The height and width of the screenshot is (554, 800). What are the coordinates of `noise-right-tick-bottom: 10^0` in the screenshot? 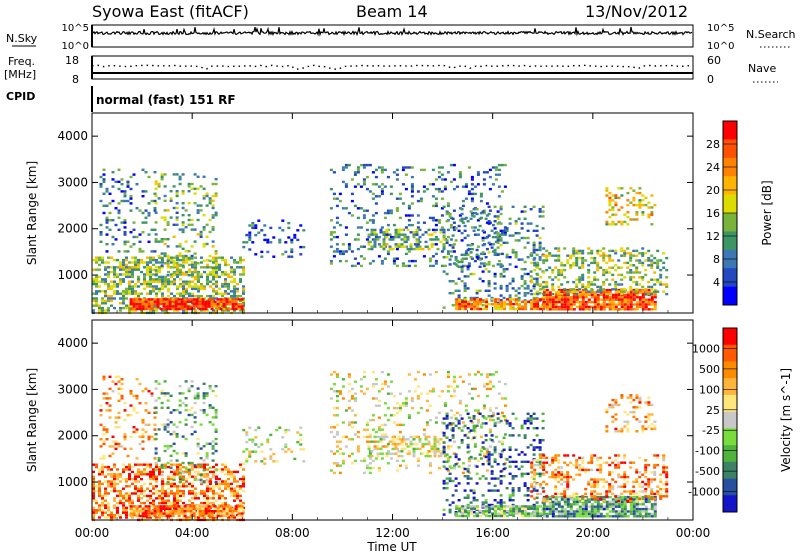 It's located at (720, 46).